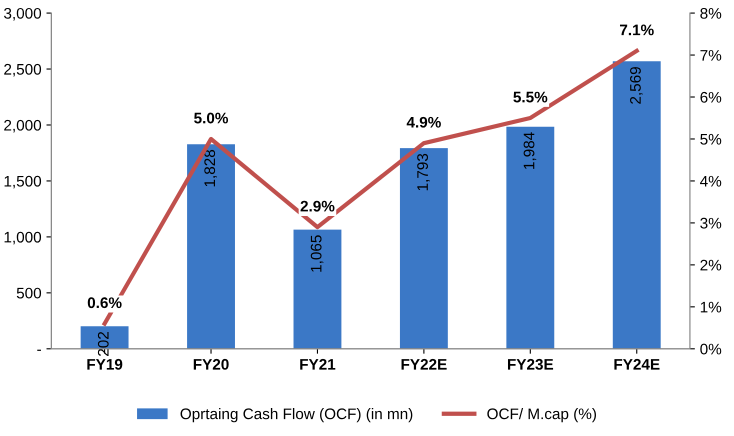  Describe the element at coordinates (210, 168) in the screenshot. I see `data-label: 1,828` at that location.